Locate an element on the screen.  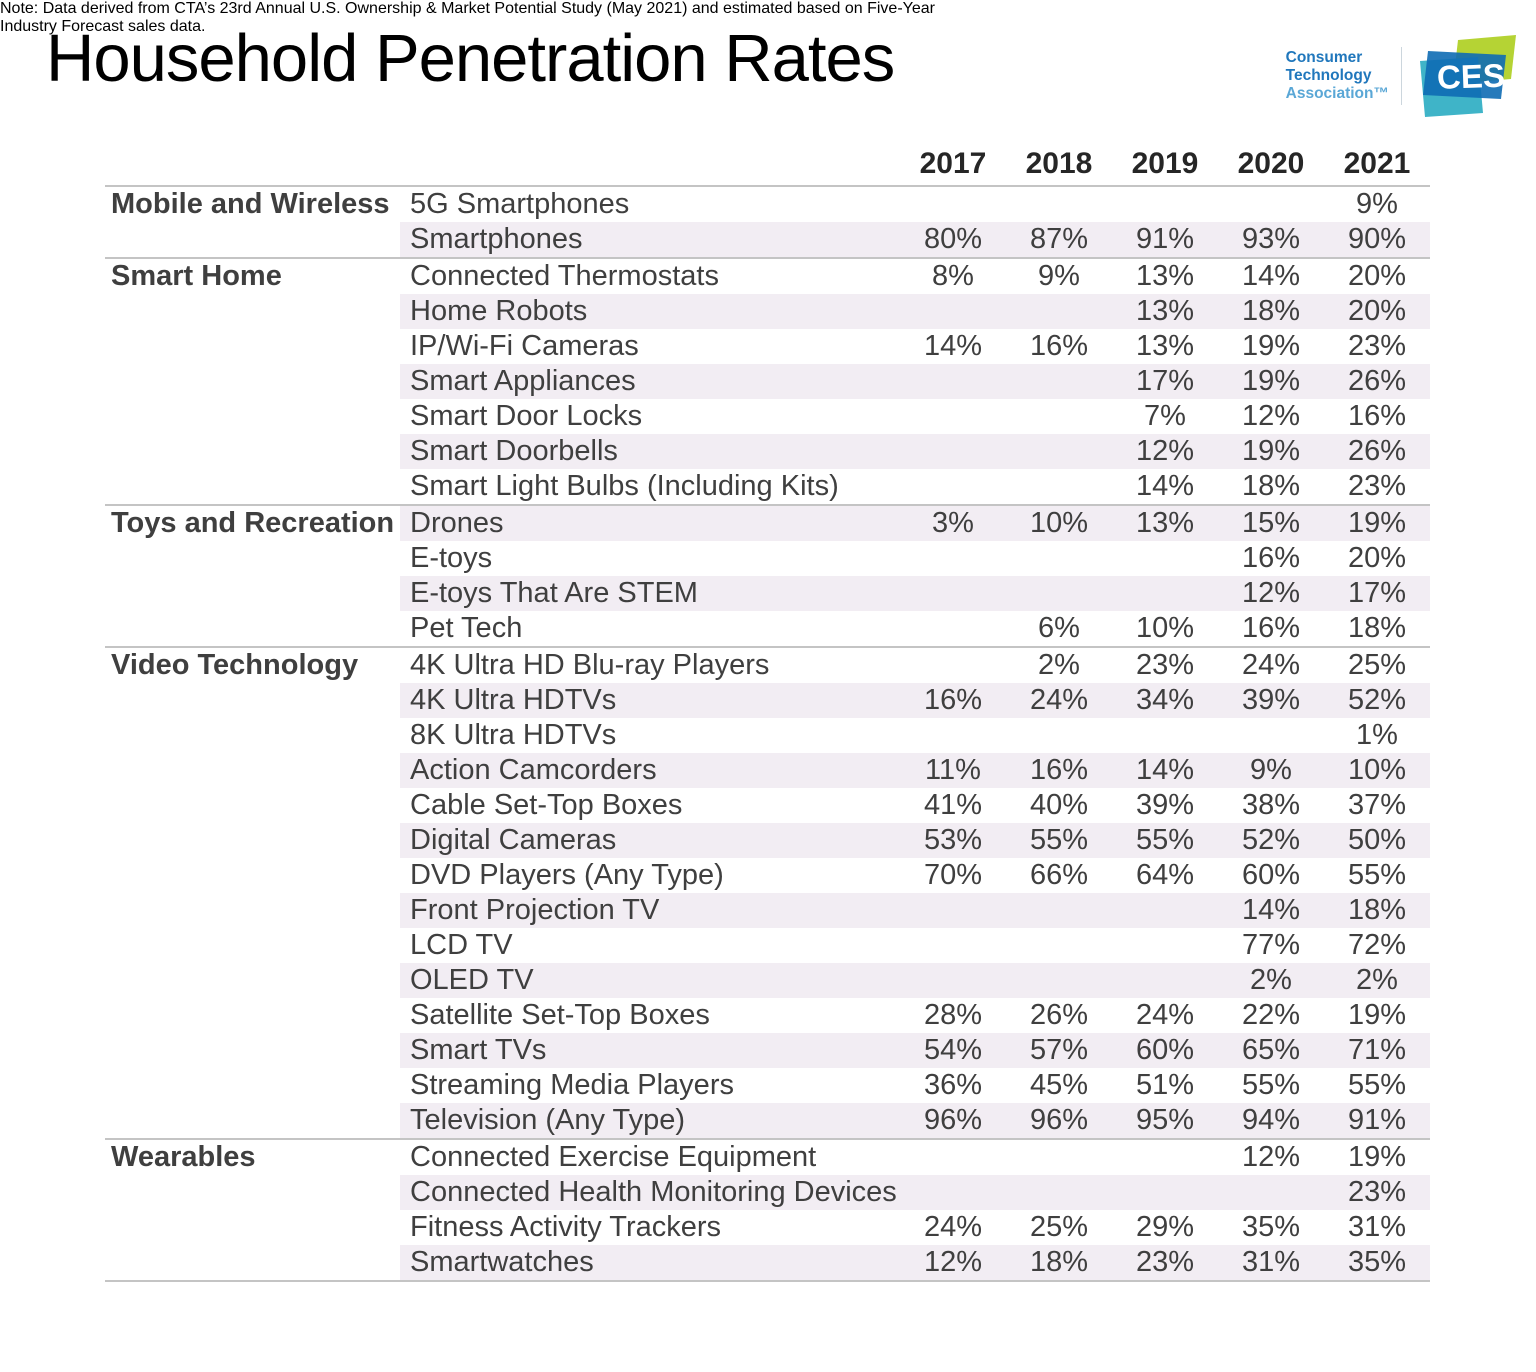
product-label: Connected Exercise Equipment is located at coordinates (613, 1157).